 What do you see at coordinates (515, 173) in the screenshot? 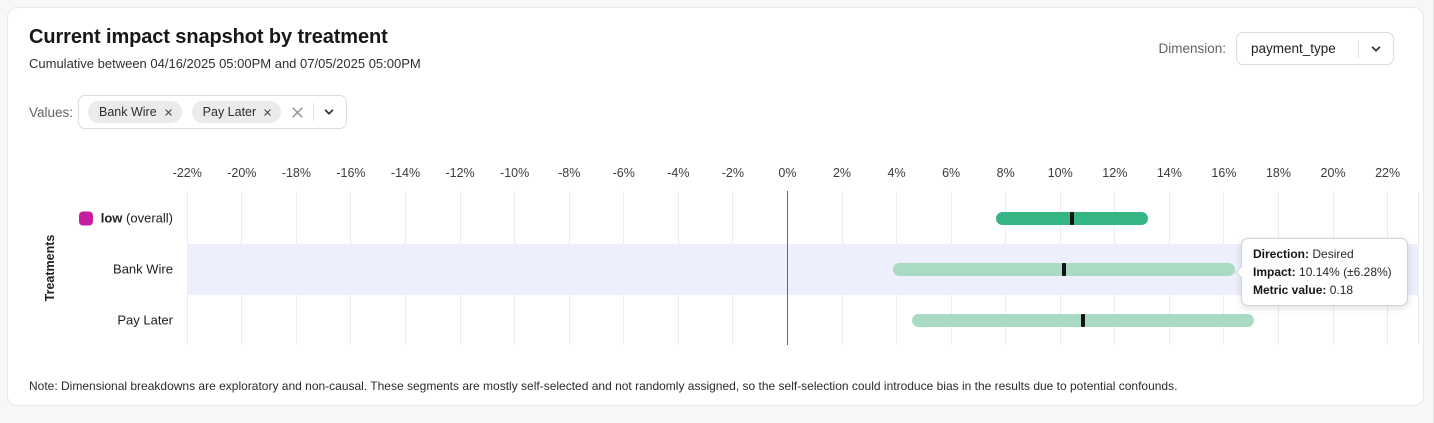
I see `axis-tick-label: -10%` at bounding box center [515, 173].